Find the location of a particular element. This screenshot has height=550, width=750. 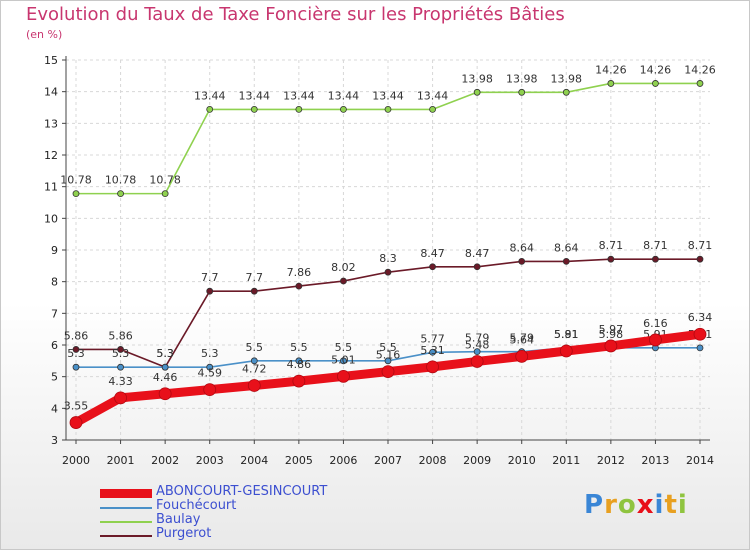

legend-swatch-aboncourt is located at coordinates (126, 493).